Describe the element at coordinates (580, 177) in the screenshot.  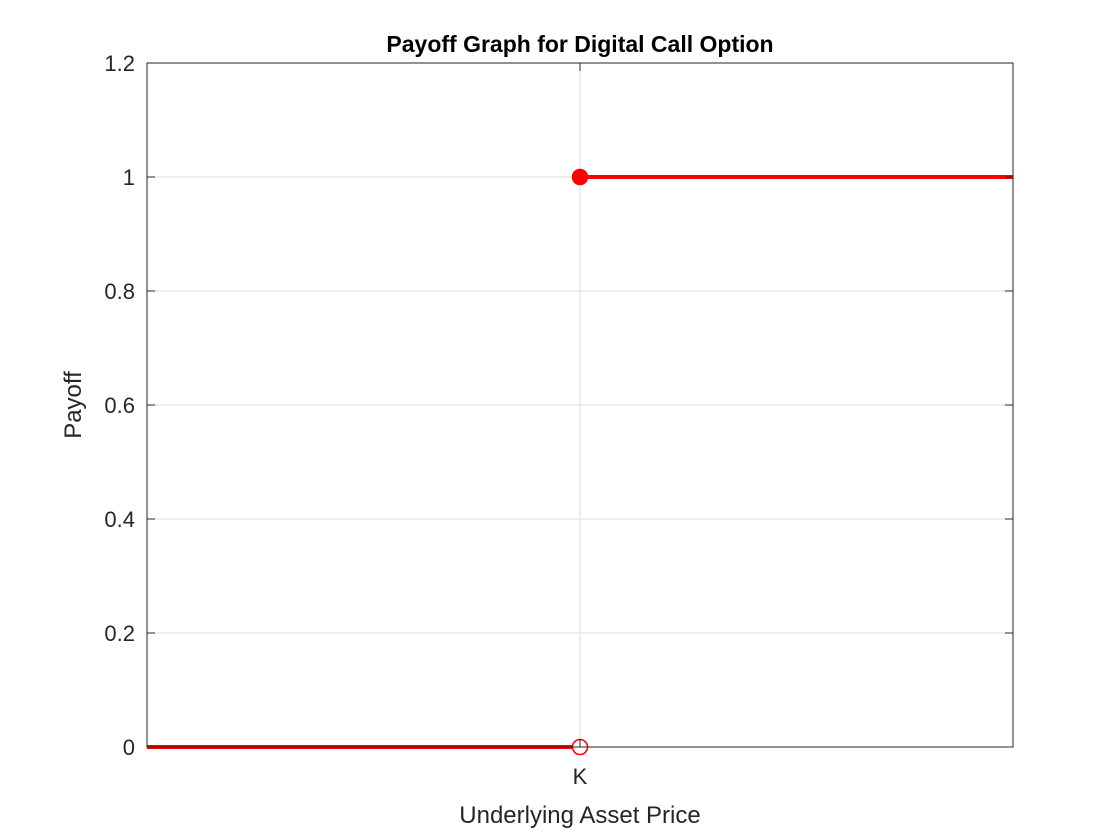
I see `filled-endpoint-marker` at that location.